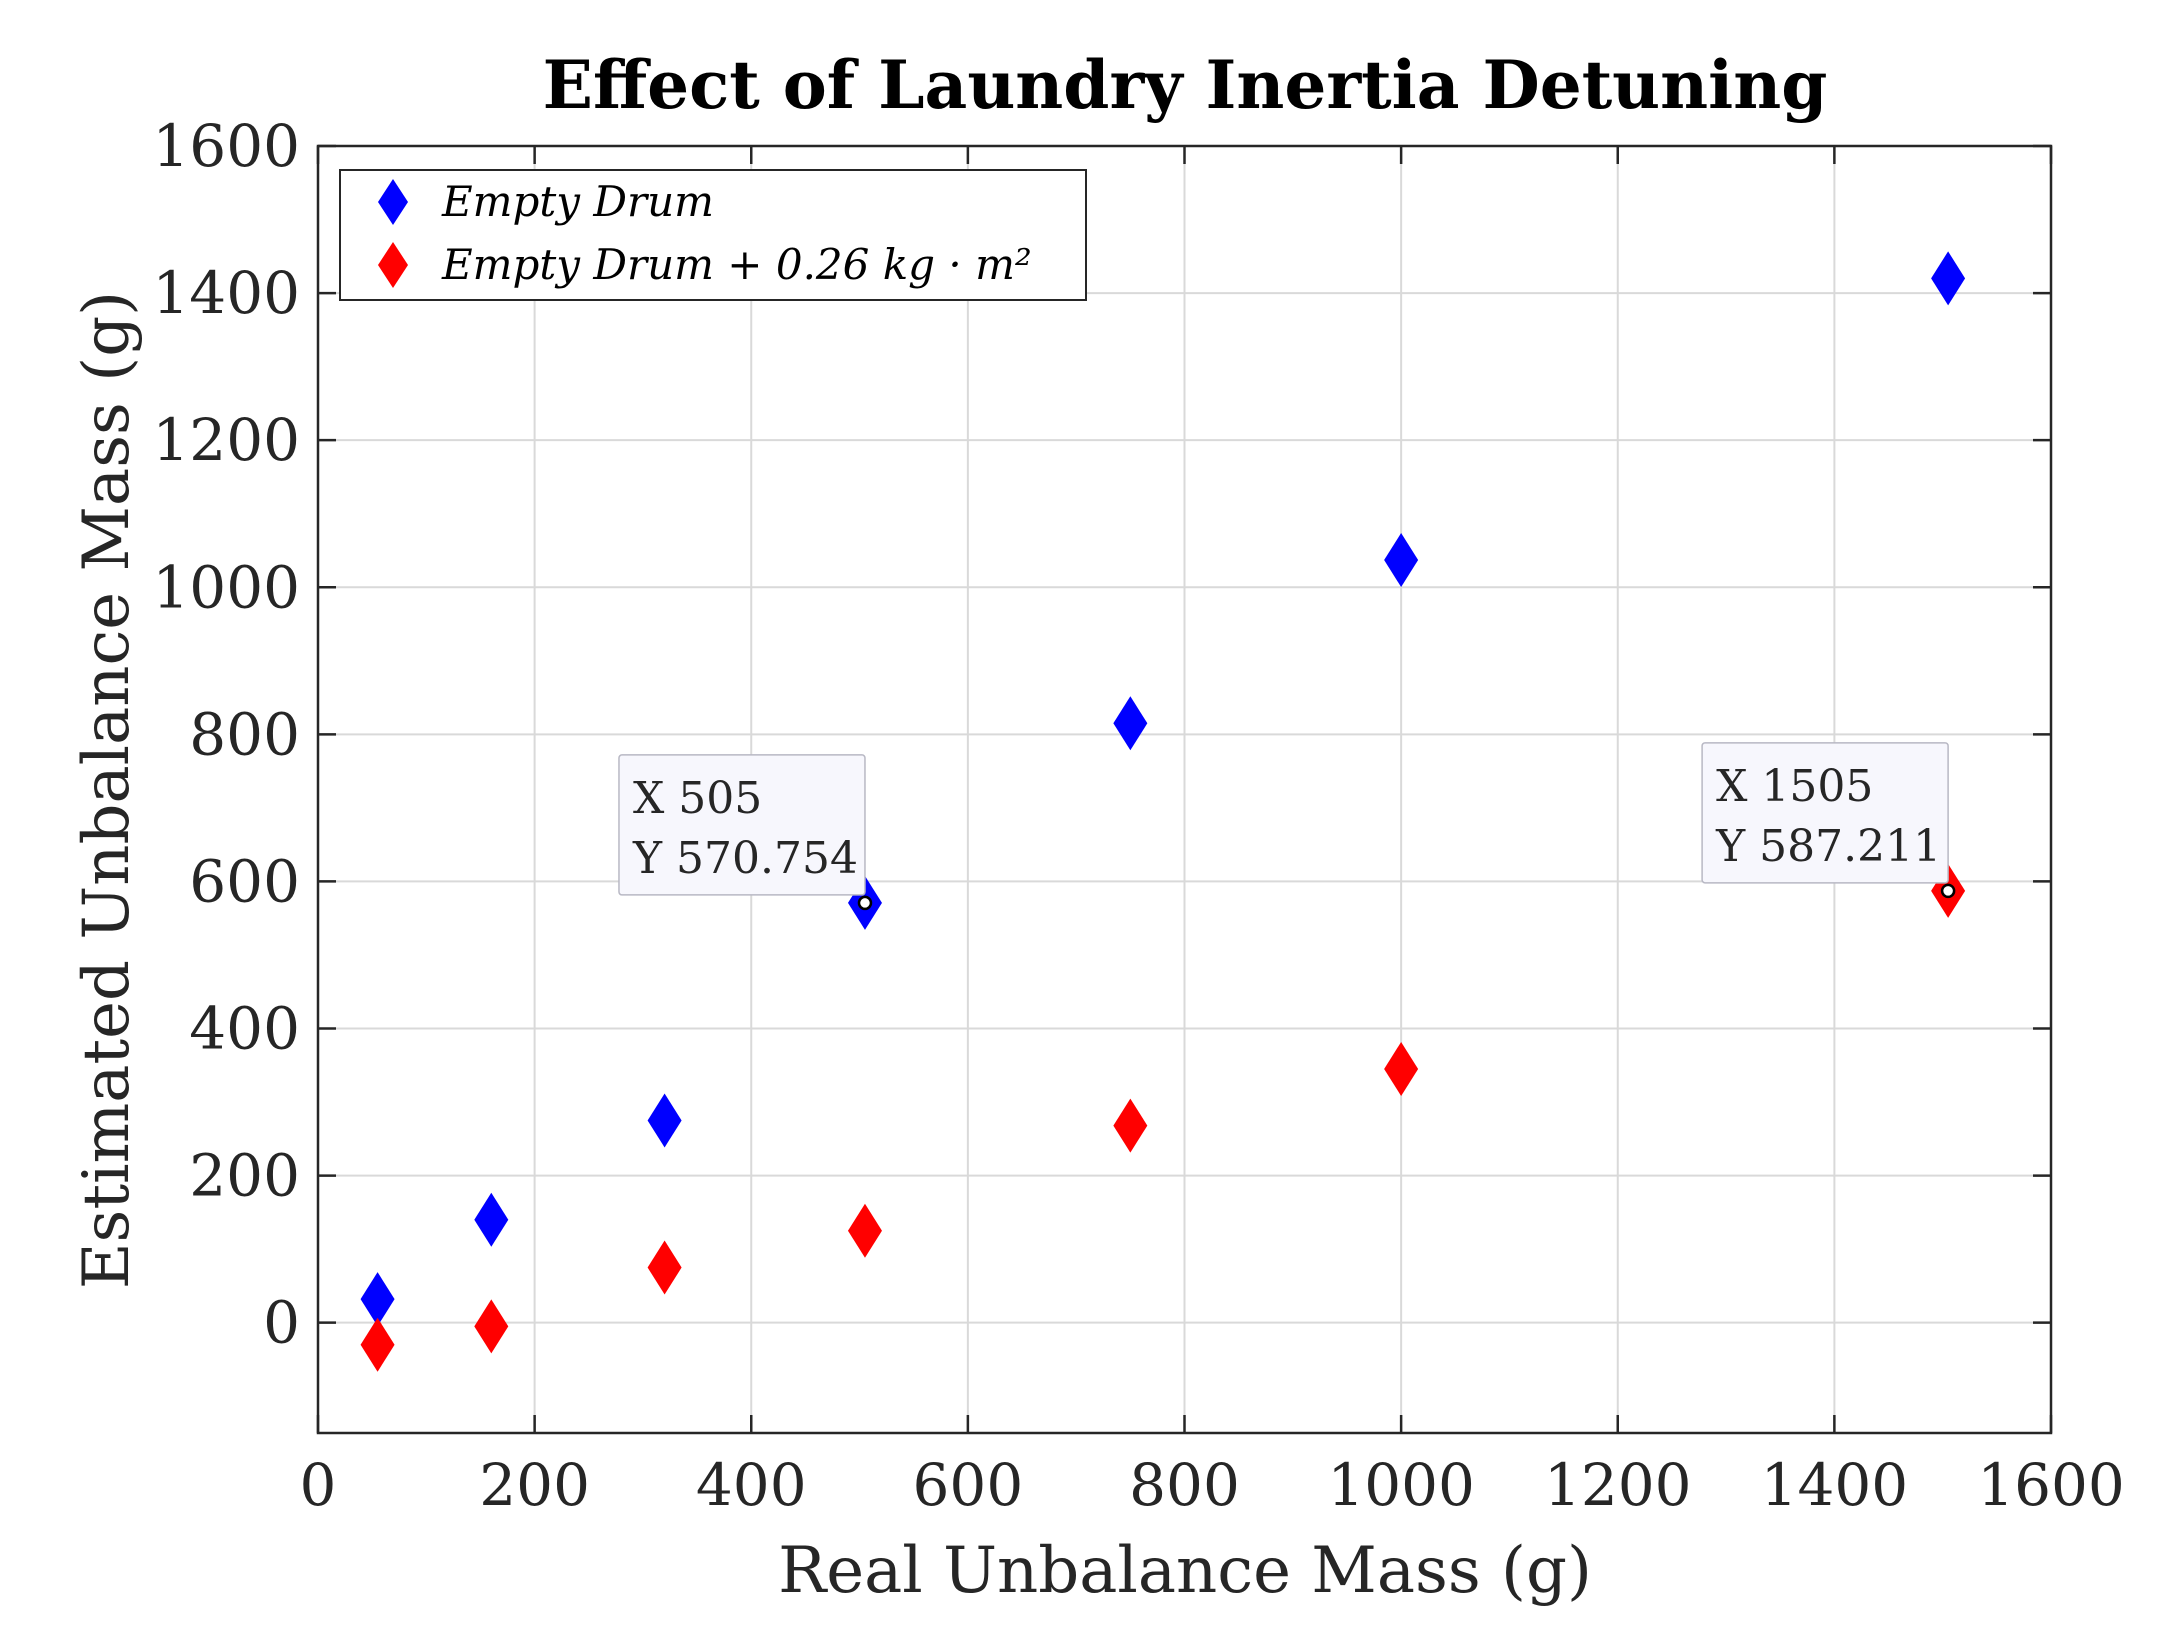 The width and height of the screenshot is (2161, 1630). Describe the element at coordinates (1185, 1571) in the screenshot. I see `x-axis-label: Real Unbalance Mass (g)` at that location.